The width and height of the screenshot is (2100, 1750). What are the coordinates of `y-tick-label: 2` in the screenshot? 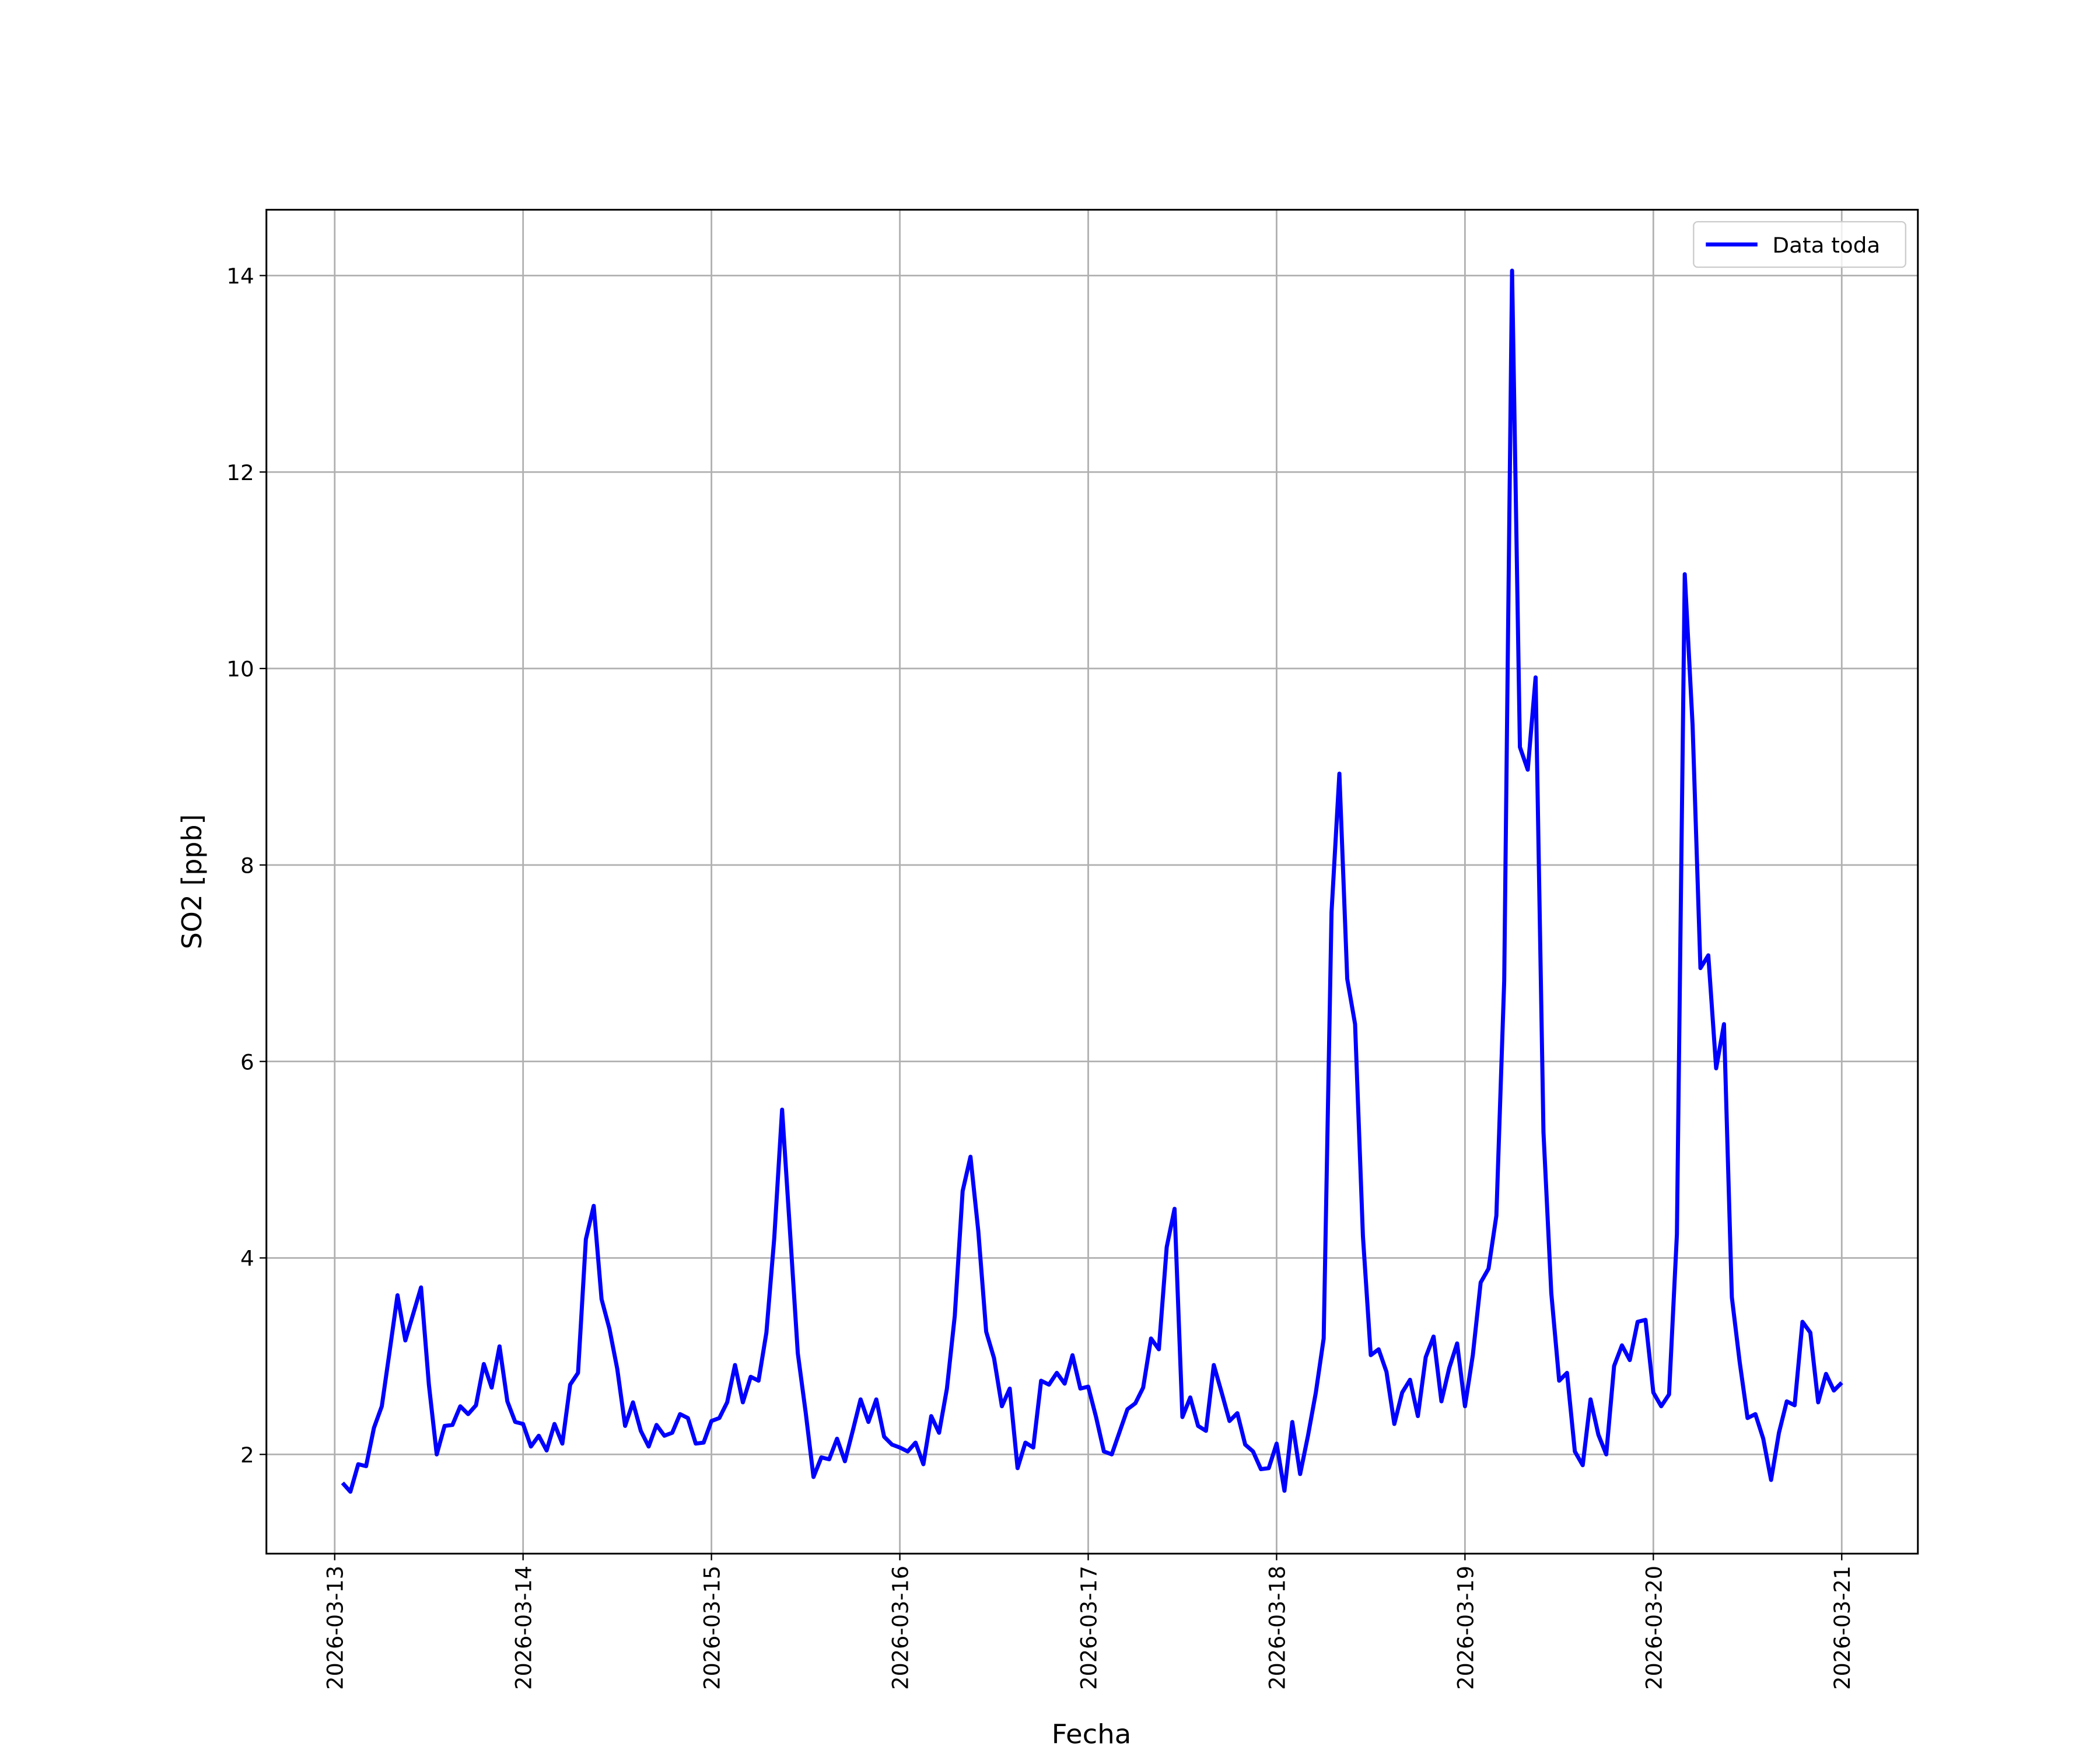 It's located at (247, 1455).